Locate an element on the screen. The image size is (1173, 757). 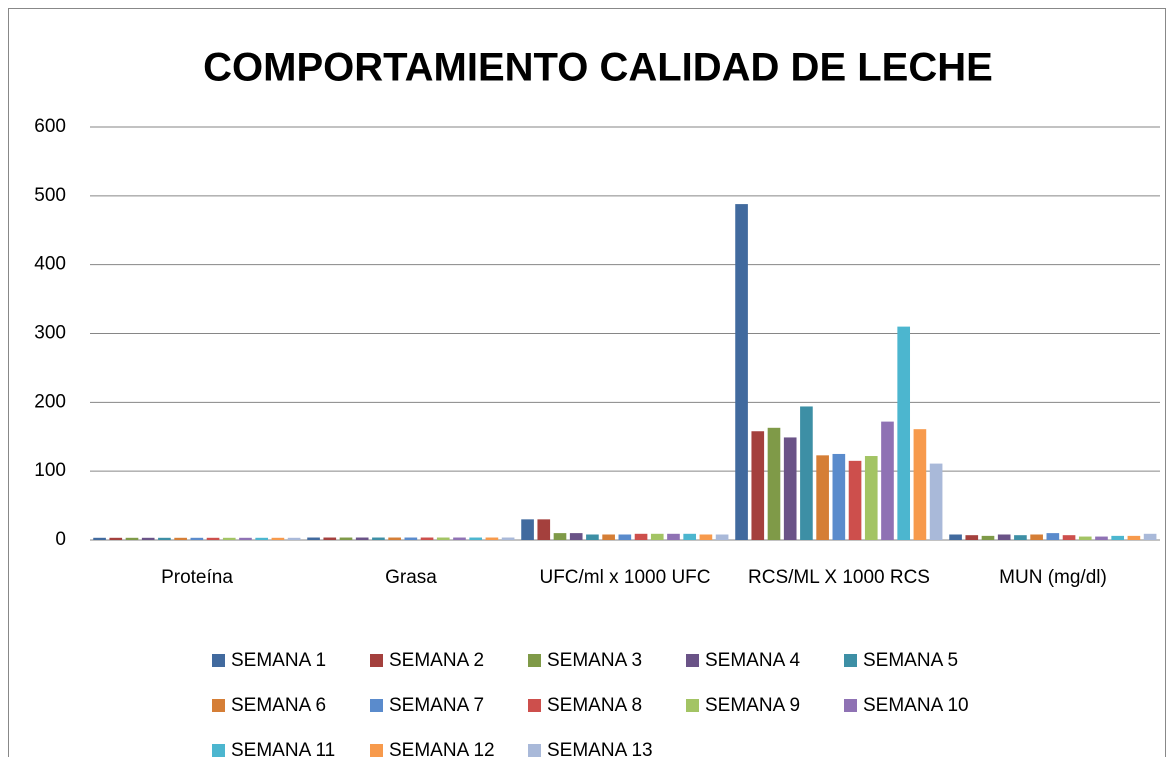
legend-label: SEMANA 10 is located at coordinates (916, 705).